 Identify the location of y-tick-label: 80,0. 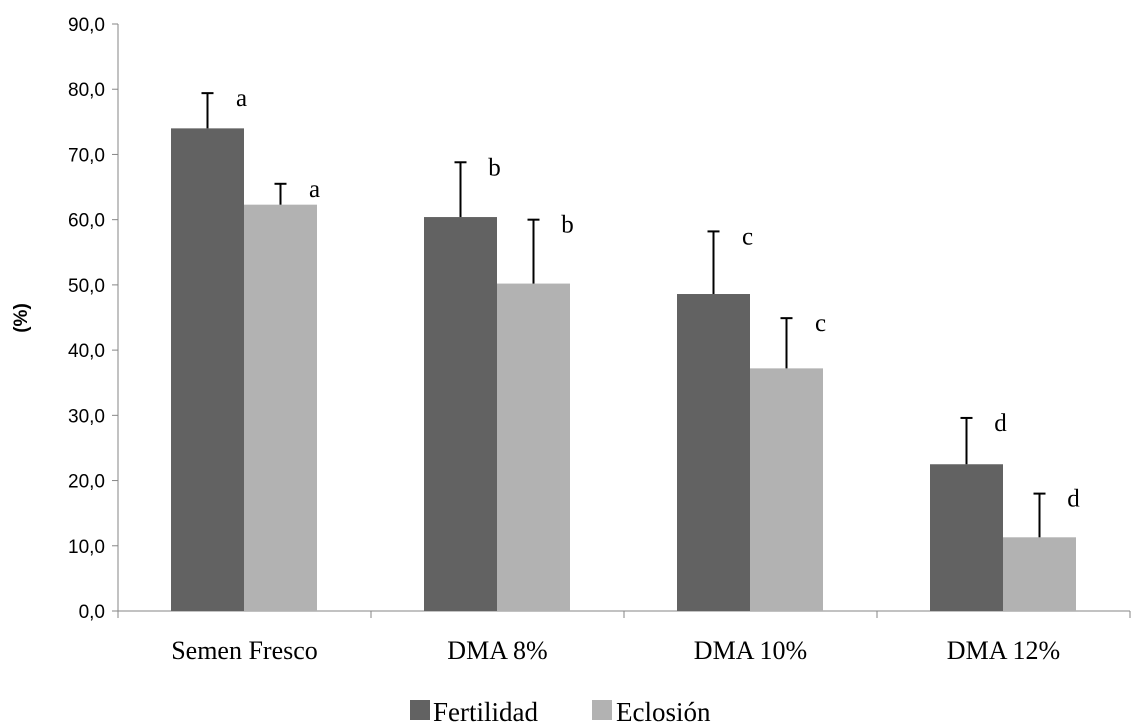
(86, 90).